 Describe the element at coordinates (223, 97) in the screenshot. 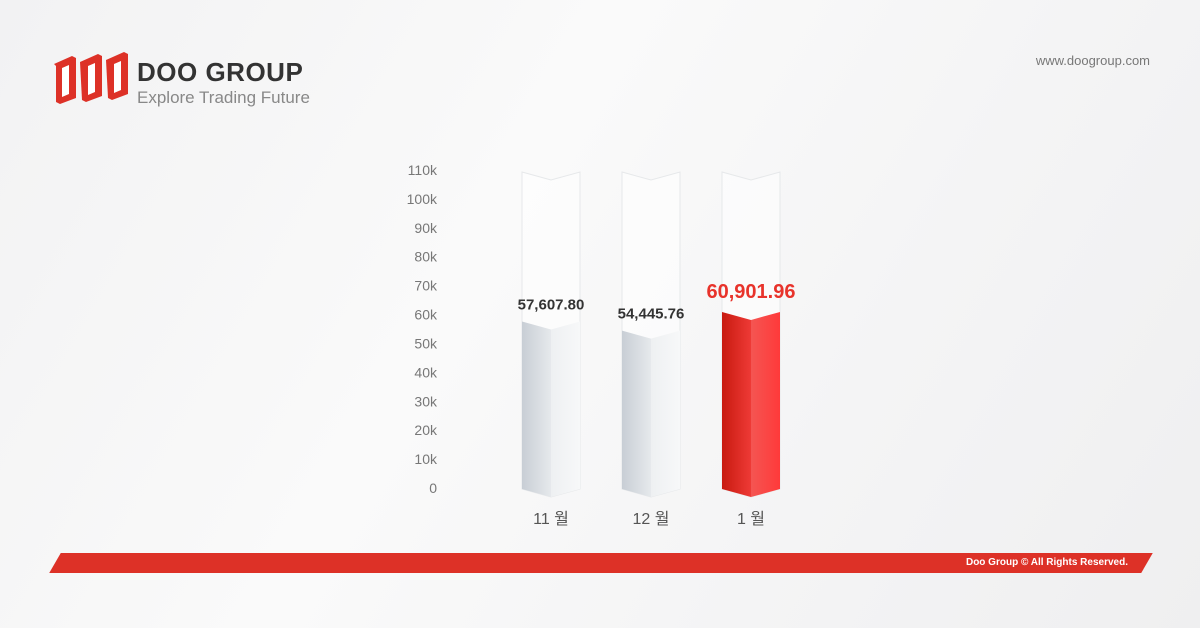

I see `brand-tagline: Explore Trading Future` at that location.